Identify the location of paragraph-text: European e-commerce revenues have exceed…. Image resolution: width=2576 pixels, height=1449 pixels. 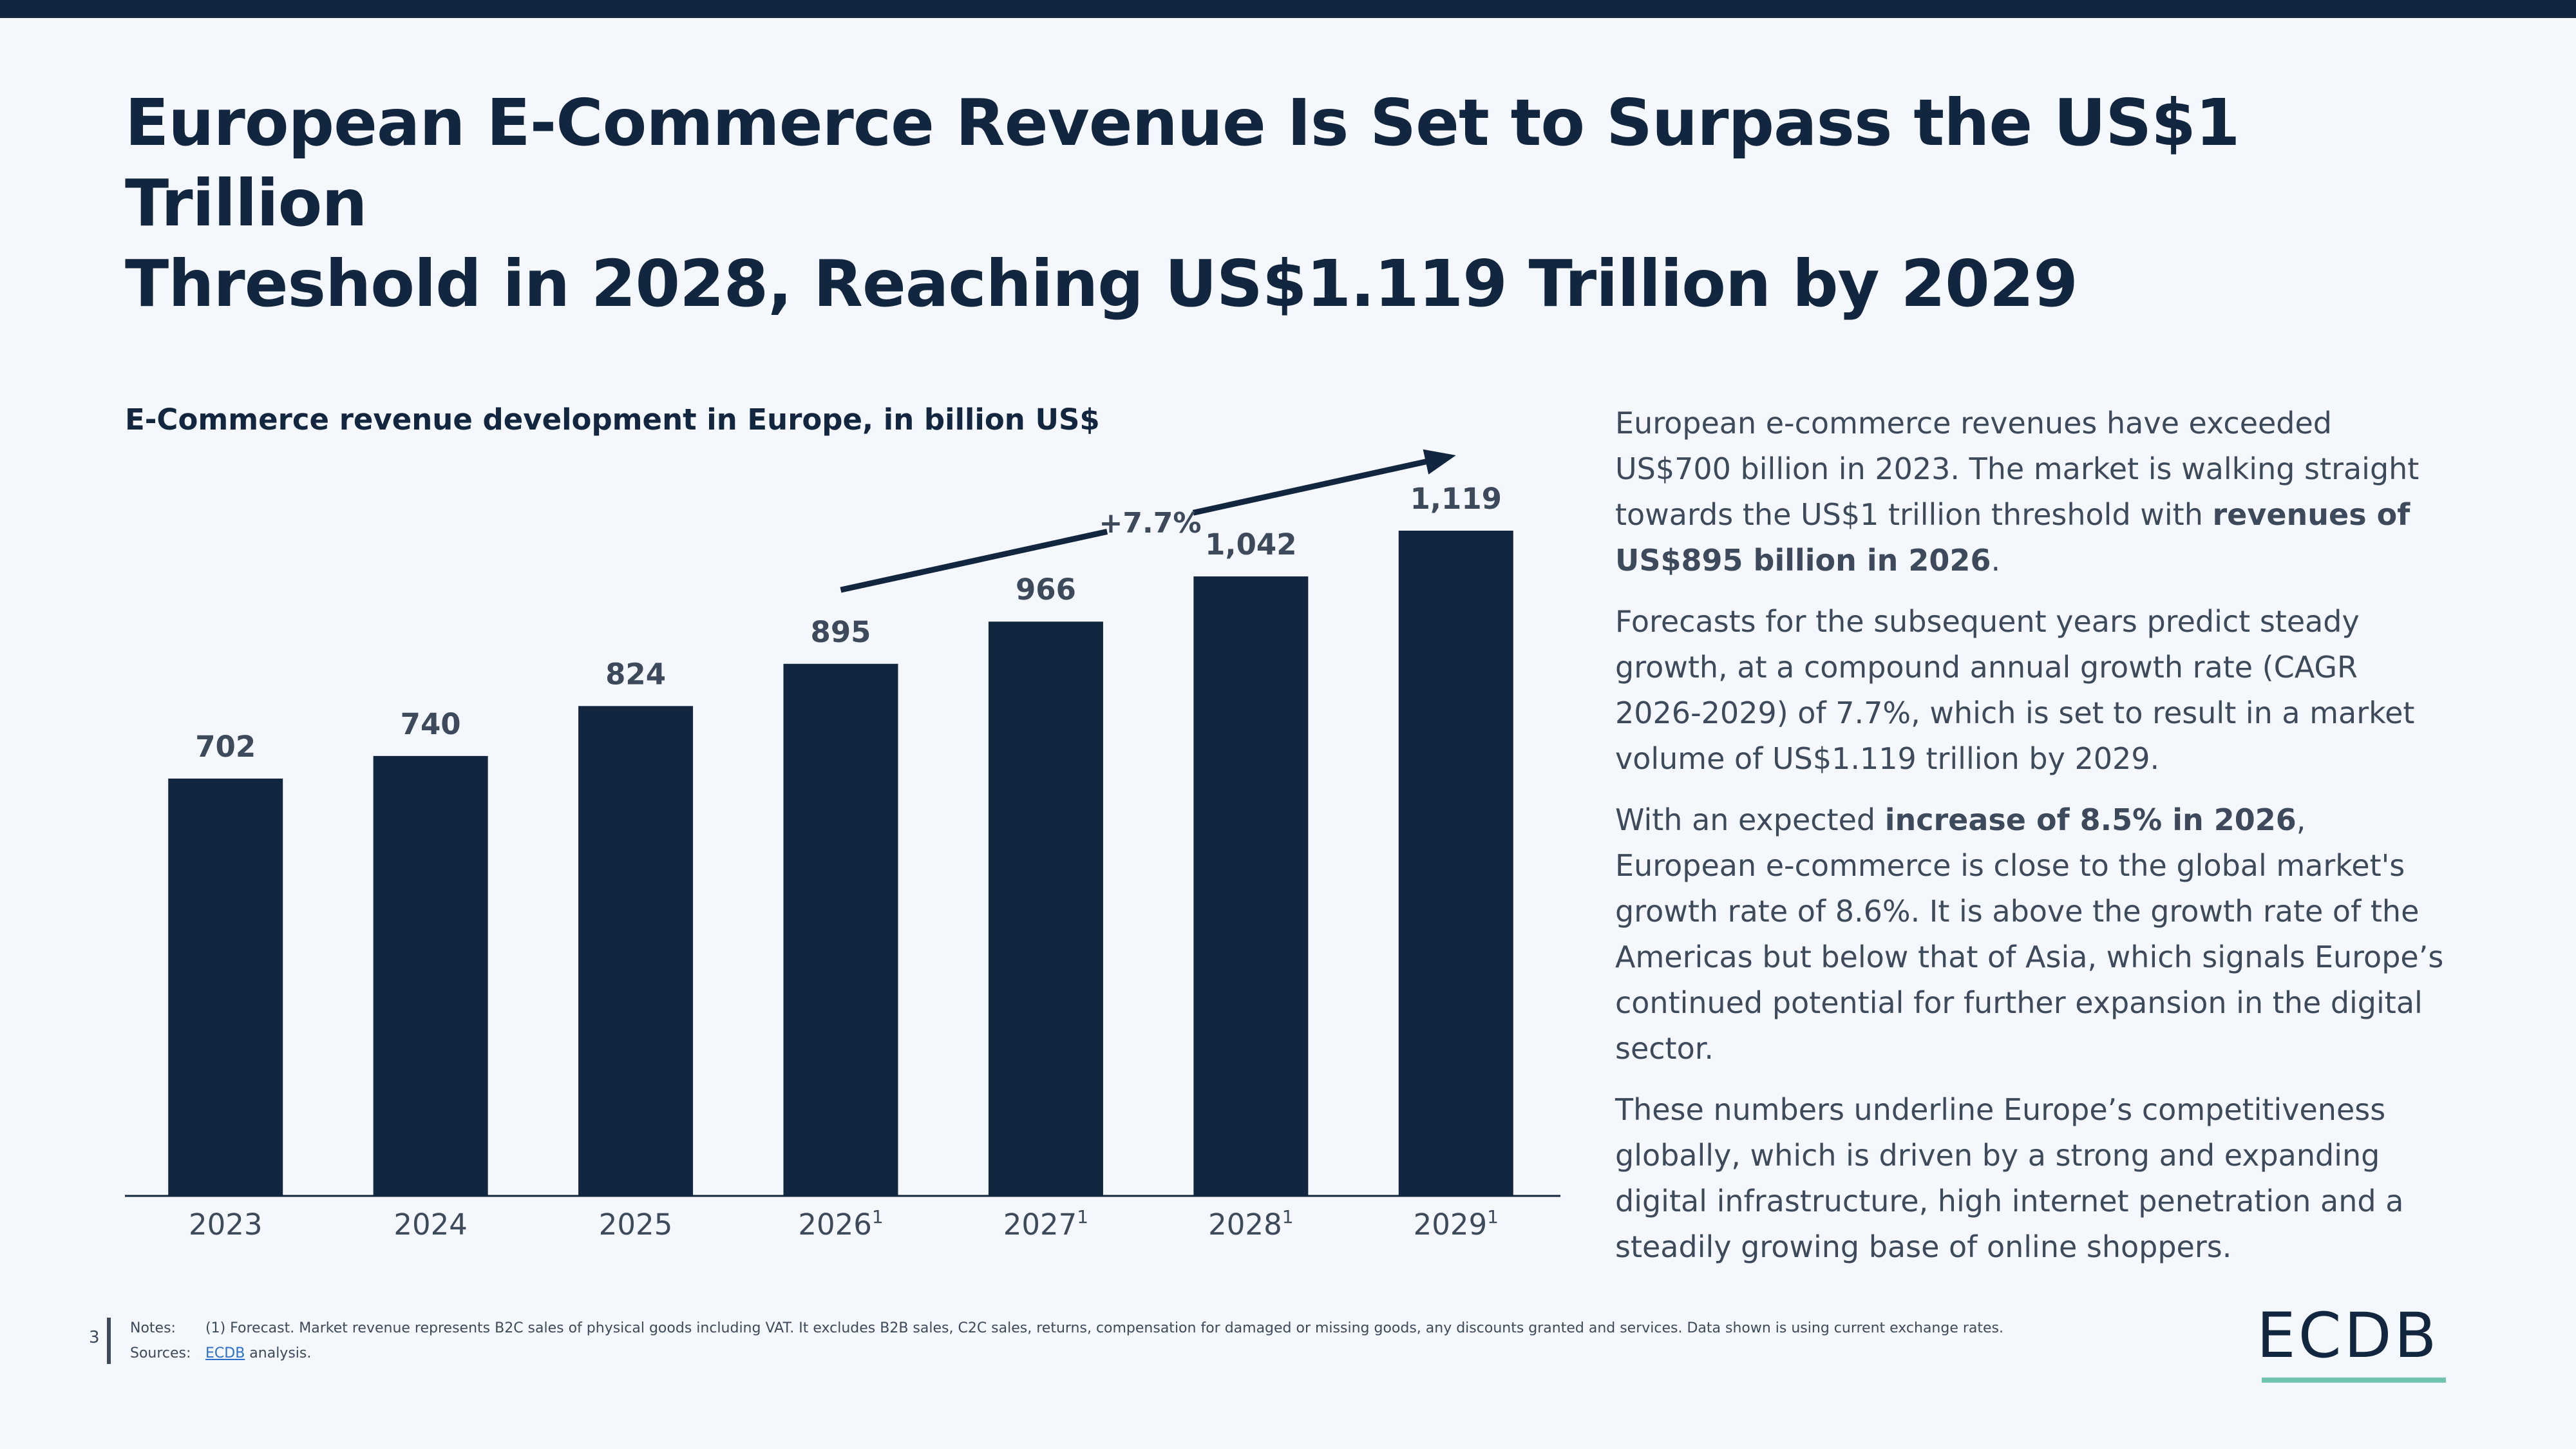
(2018, 469).